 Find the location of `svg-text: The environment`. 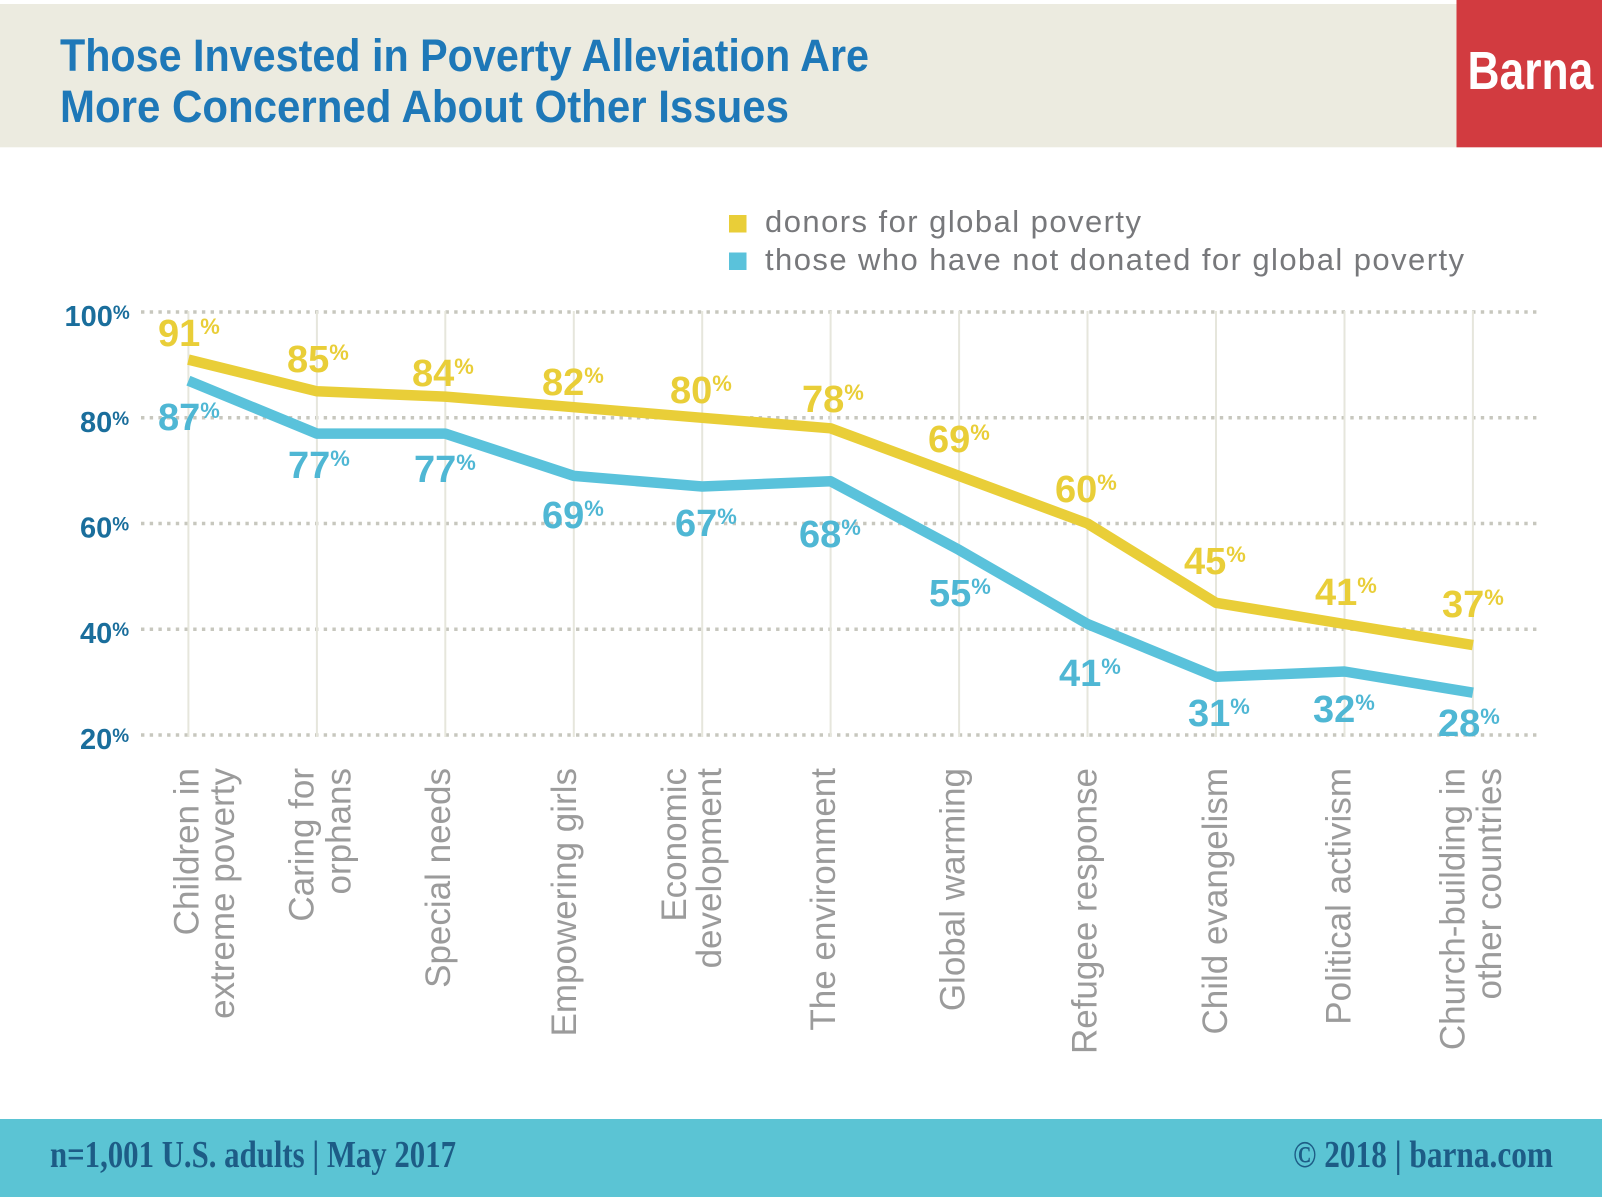

svg-text: The environment is located at coordinates (823, 899).